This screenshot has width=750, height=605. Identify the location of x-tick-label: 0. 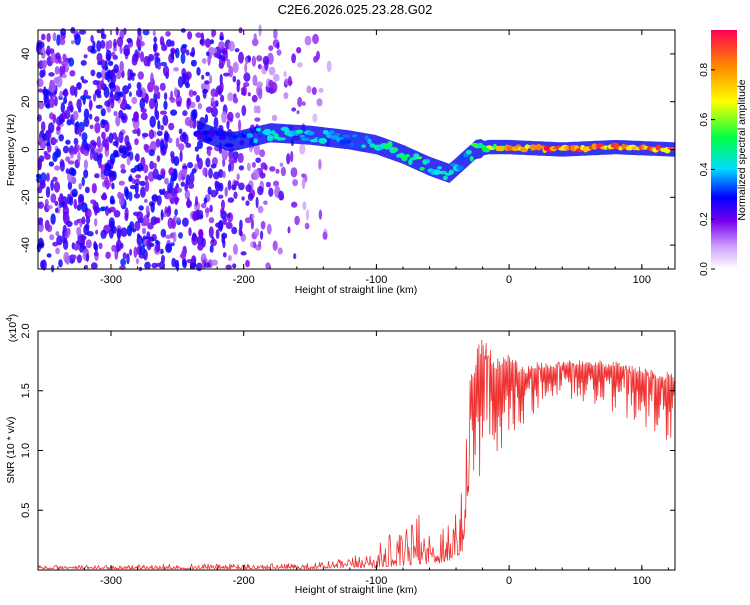
(509, 581).